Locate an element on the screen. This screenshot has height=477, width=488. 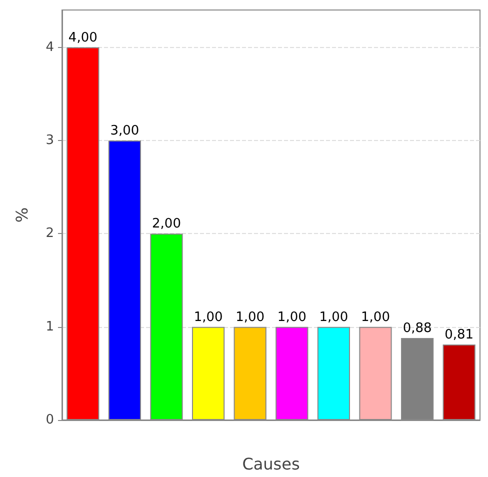
y-tick-label: 2 is located at coordinates (50, 234).